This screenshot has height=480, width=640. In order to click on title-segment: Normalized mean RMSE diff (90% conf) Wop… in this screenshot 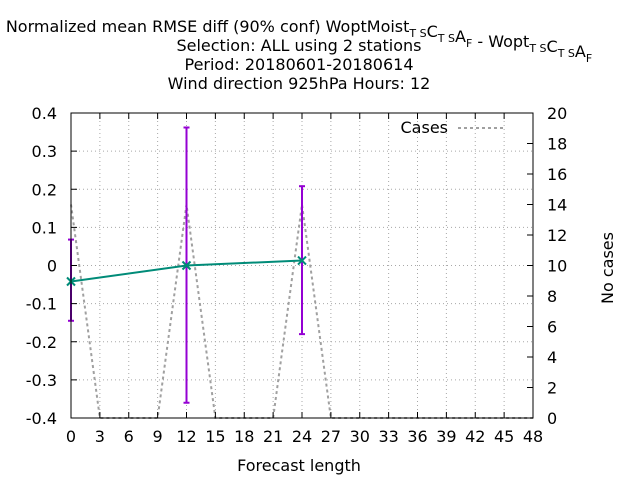, I will do `click(208, 26)`.